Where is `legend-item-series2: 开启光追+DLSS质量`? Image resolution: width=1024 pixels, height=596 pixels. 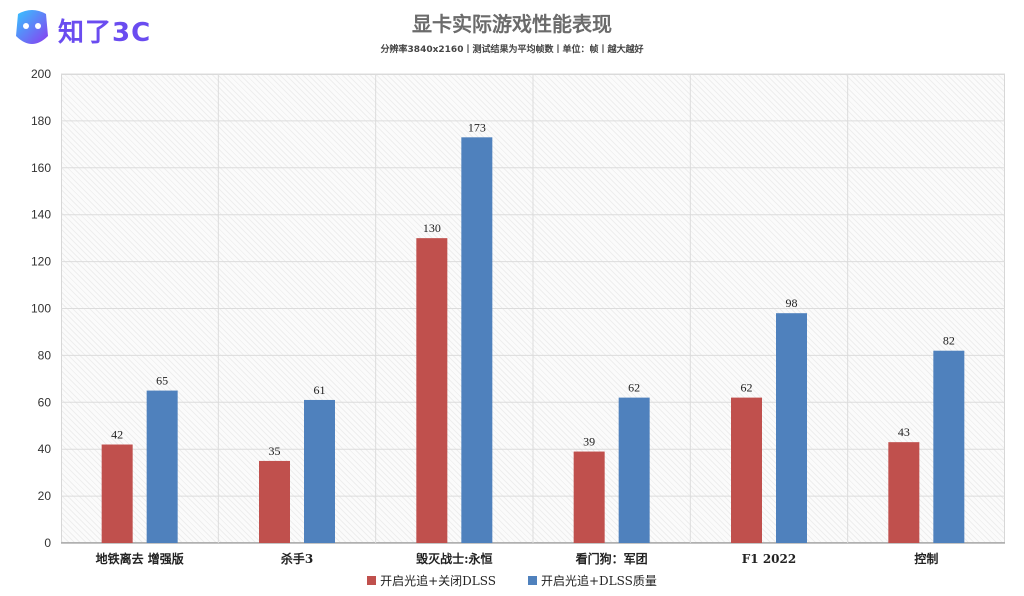 legend-item-series2: 开启光追+DLSS质量 is located at coordinates (592, 580).